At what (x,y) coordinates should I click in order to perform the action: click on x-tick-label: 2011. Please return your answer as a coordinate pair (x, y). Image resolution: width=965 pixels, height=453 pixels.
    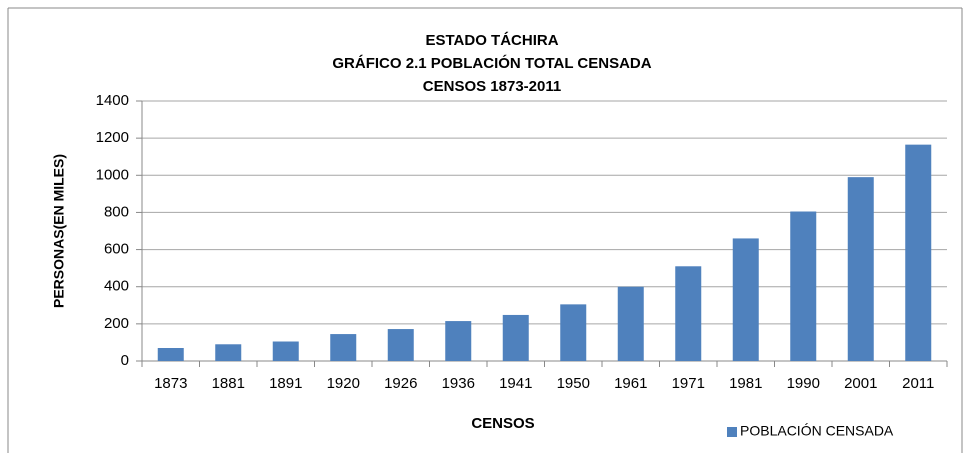
    Looking at the image, I should click on (918, 383).